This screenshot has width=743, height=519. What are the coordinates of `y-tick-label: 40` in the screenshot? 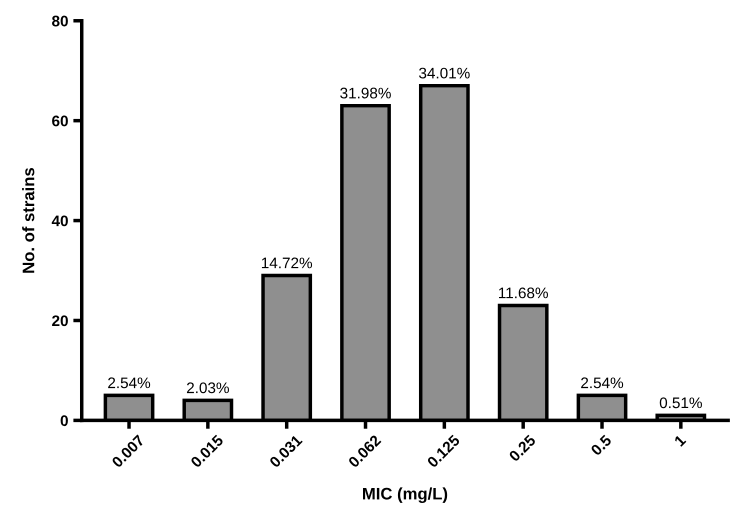 It's located at (60, 220).